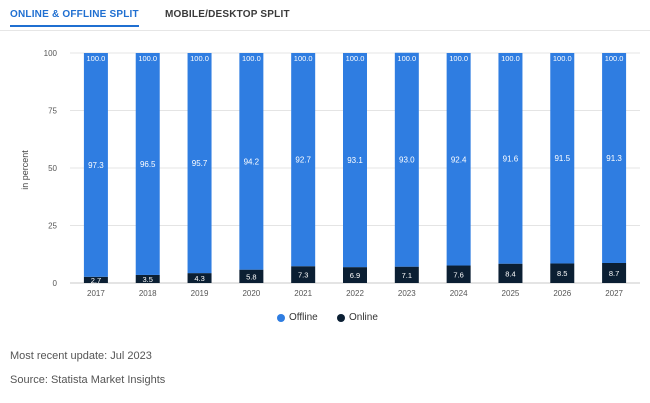 The width and height of the screenshot is (650, 403). I want to click on data-label-online: 6.9, so click(355, 275).